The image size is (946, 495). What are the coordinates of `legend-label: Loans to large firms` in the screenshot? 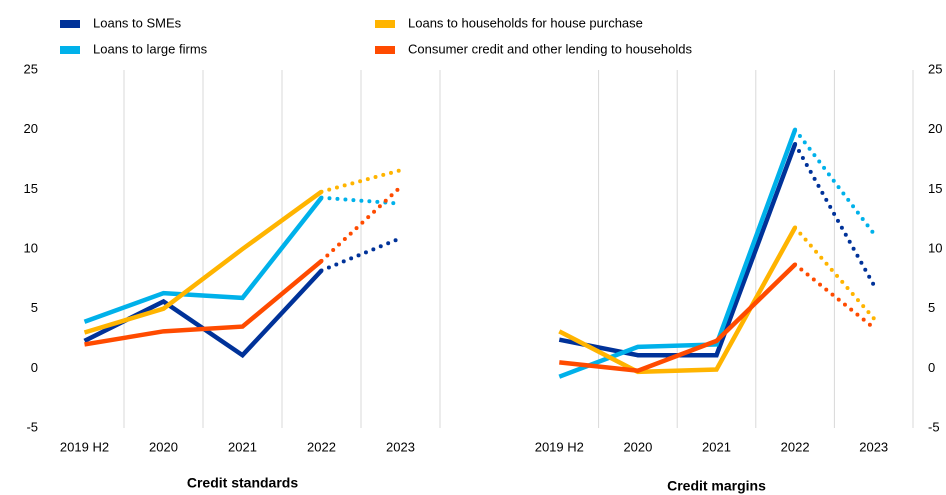 It's located at (150, 48).